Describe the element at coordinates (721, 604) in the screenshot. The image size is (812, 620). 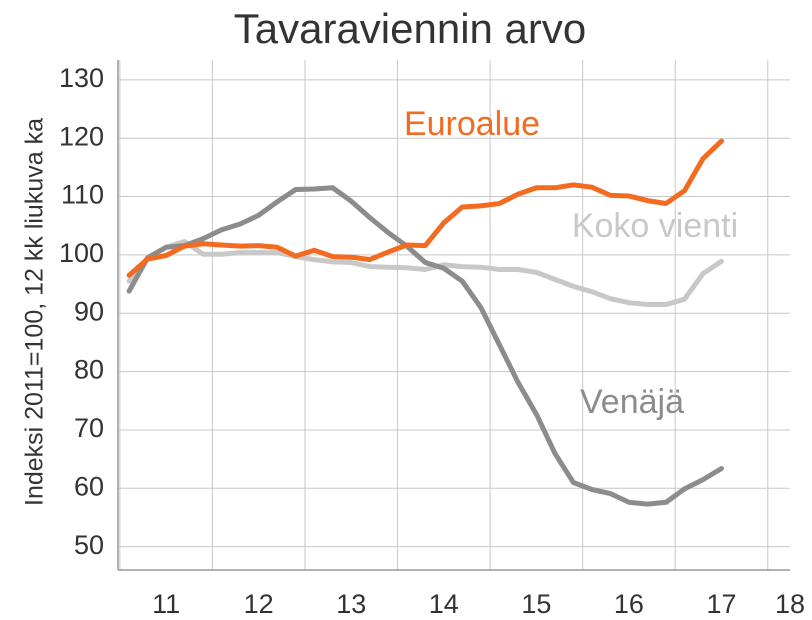
I see `x-tick-label: 17` at that location.